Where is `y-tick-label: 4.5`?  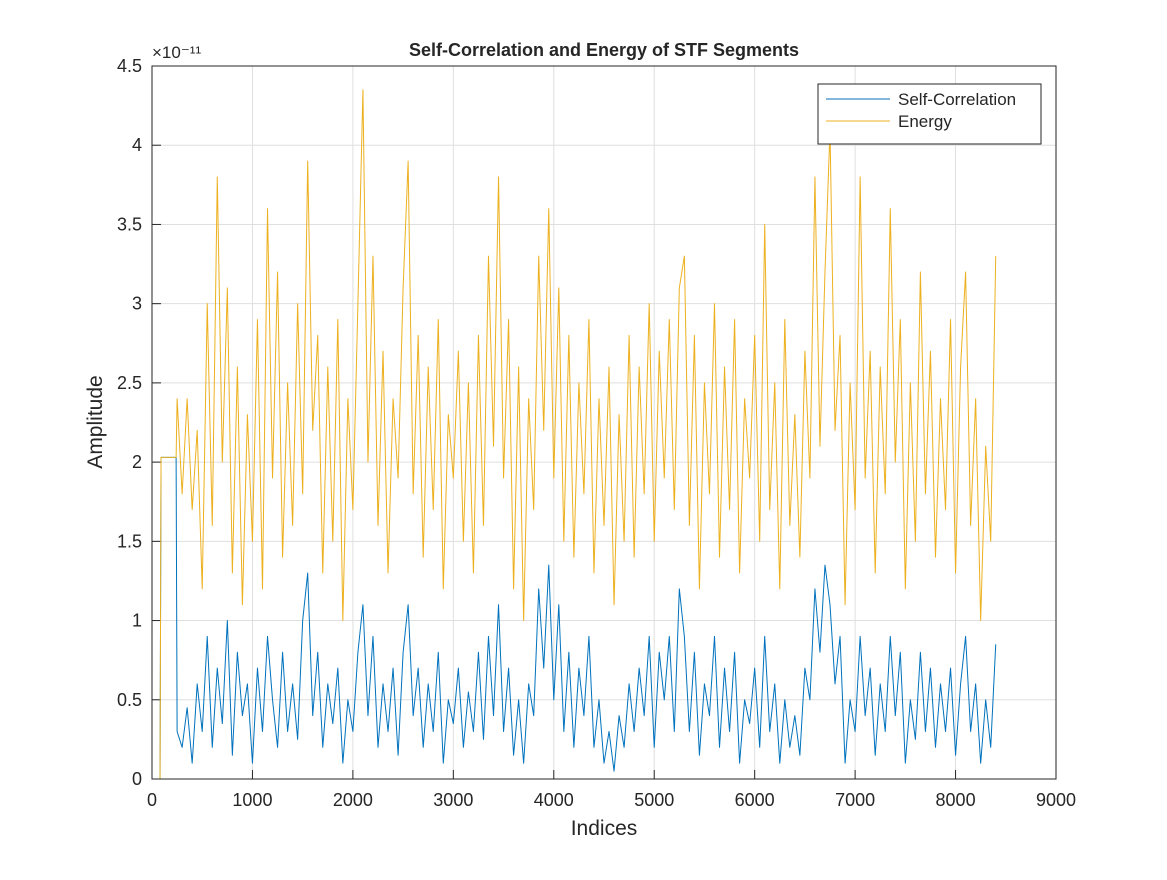
y-tick-label: 4.5 is located at coordinates (129, 66).